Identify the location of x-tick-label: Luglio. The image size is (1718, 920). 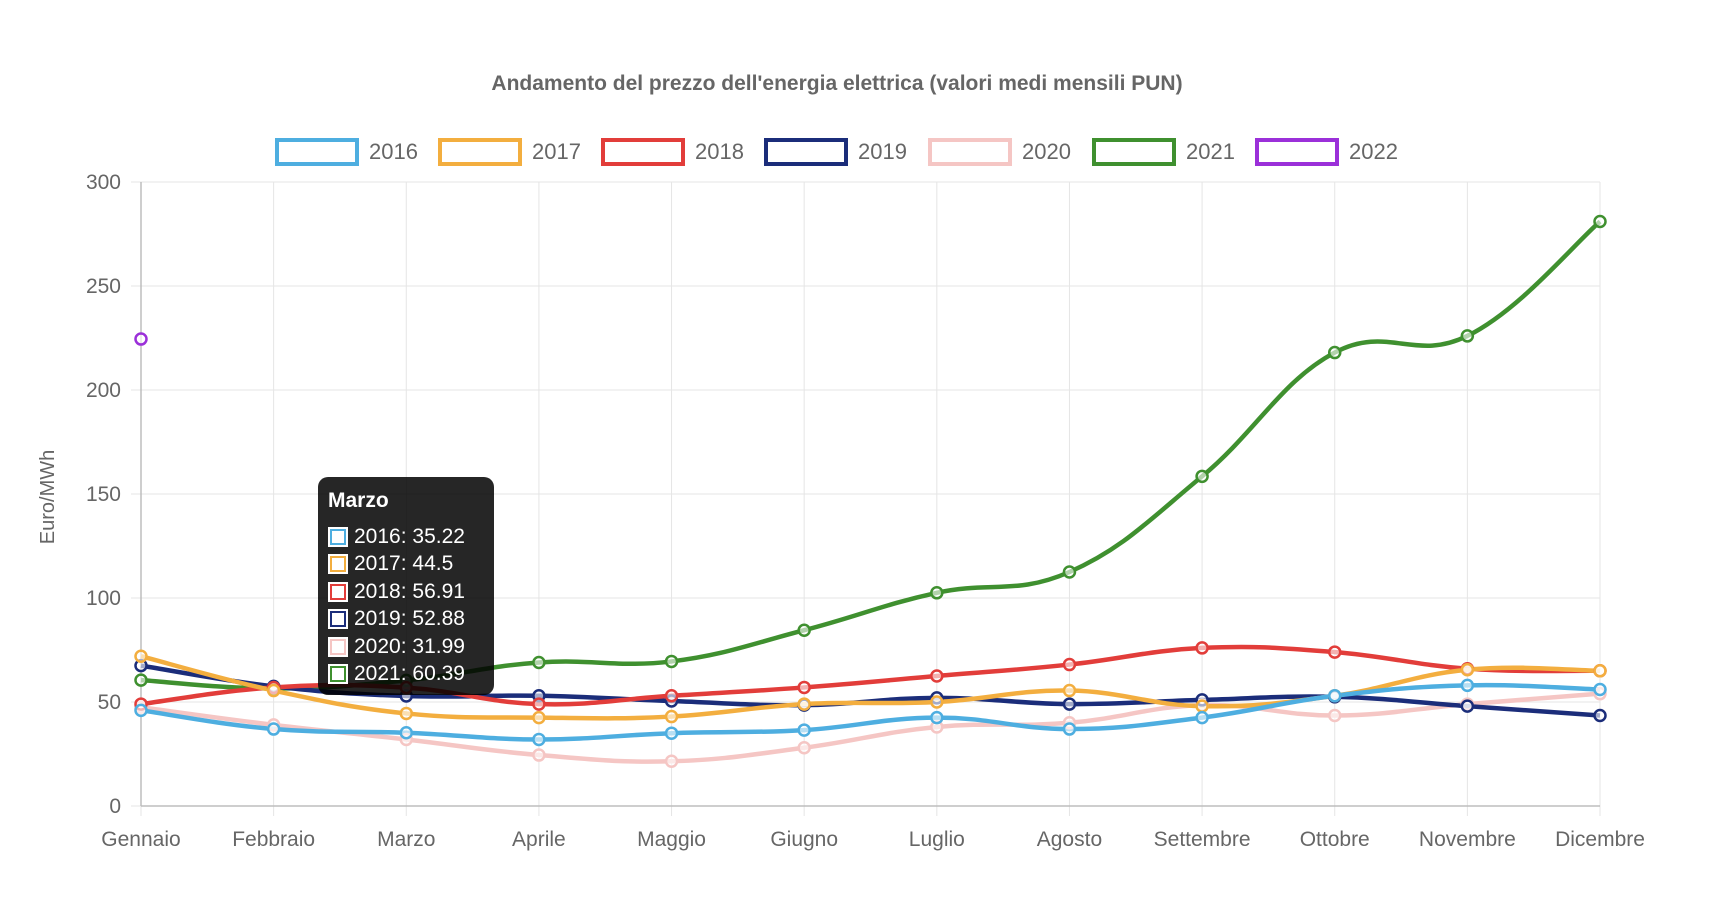
(937, 839).